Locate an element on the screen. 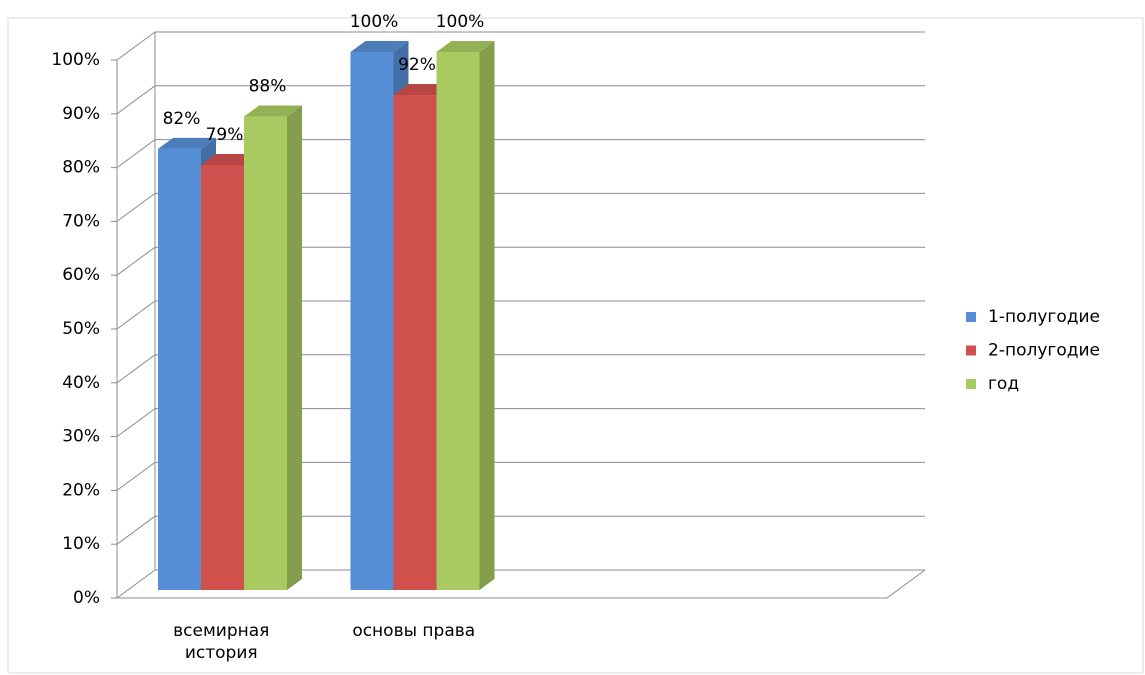  x-tick-label: всемирная история is located at coordinates (221, 642).